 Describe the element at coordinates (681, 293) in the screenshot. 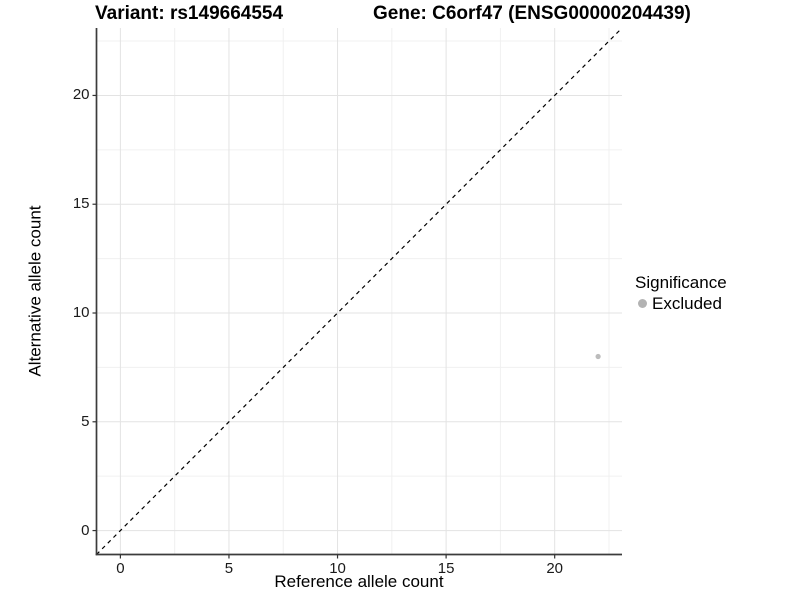

I see `legend: Significance Excluded` at that location.